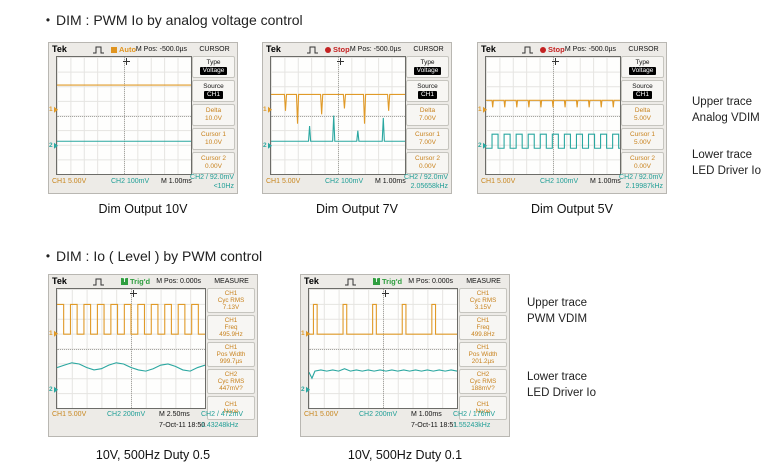  I want to click on trigger-frequency-readout: 2.19987kHz, so click(644, 186).